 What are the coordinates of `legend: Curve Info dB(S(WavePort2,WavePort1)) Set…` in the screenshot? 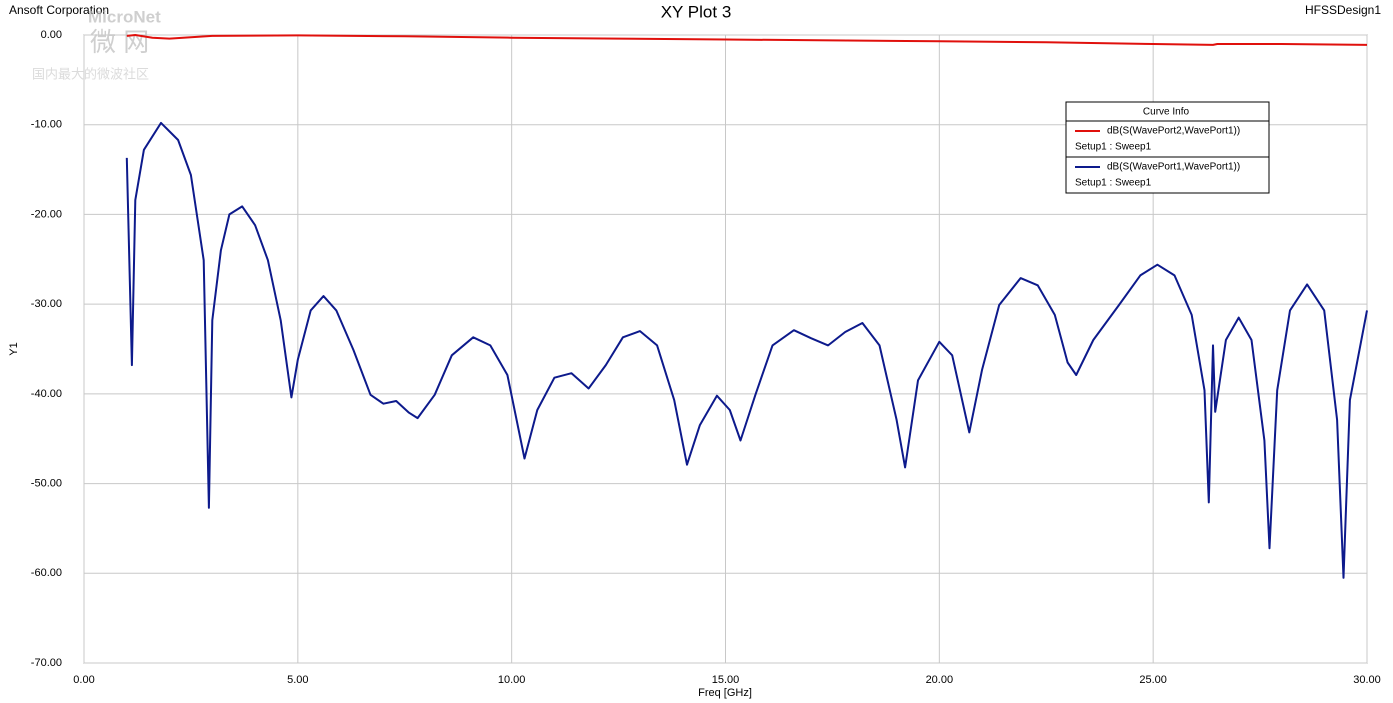 It's located at (1167, 147).